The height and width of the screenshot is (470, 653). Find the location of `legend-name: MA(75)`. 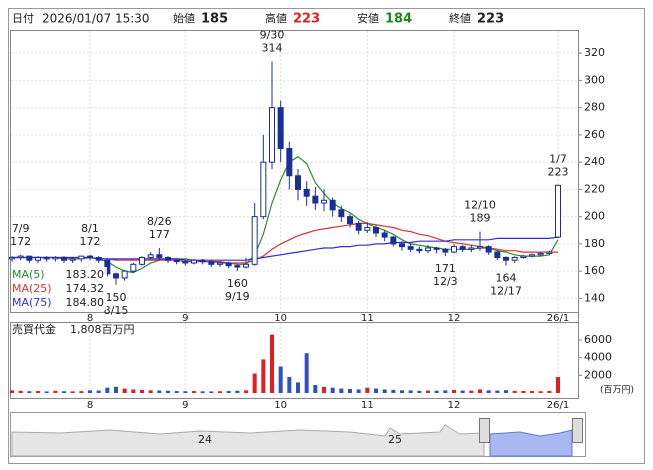

legend-name: MA(75) is located at coordinates (32, 302).